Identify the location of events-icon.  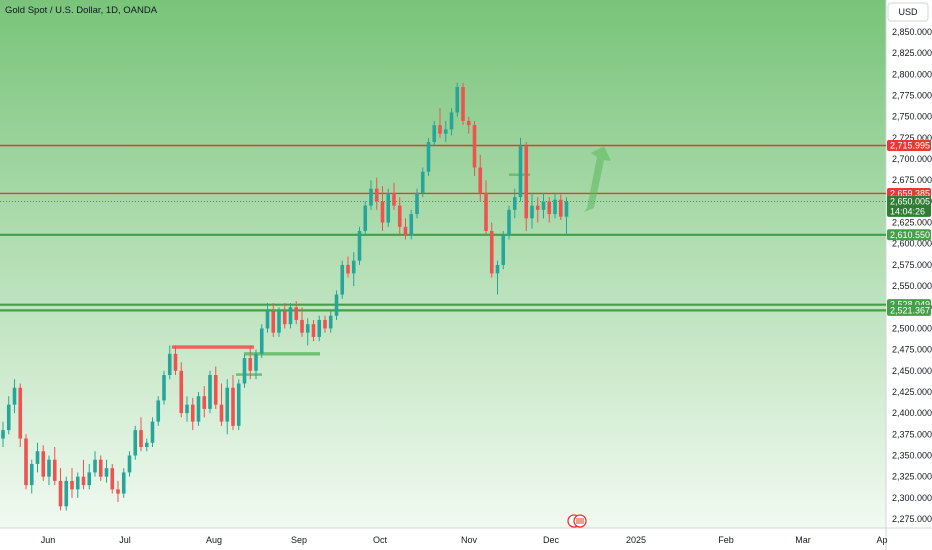
(577, 521).